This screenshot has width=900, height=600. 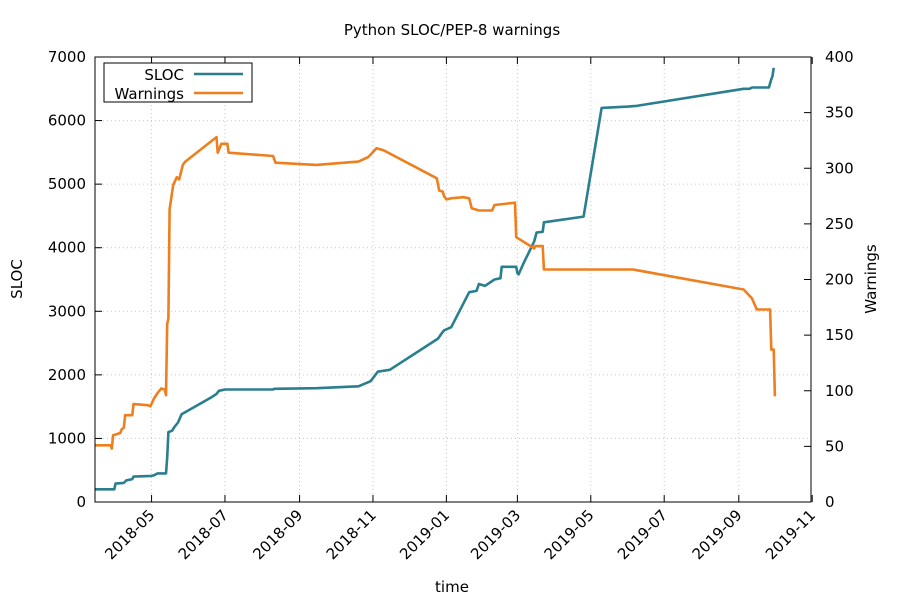 I want to click on y-tick-label-left: 5000, so click(x=67, y=184).